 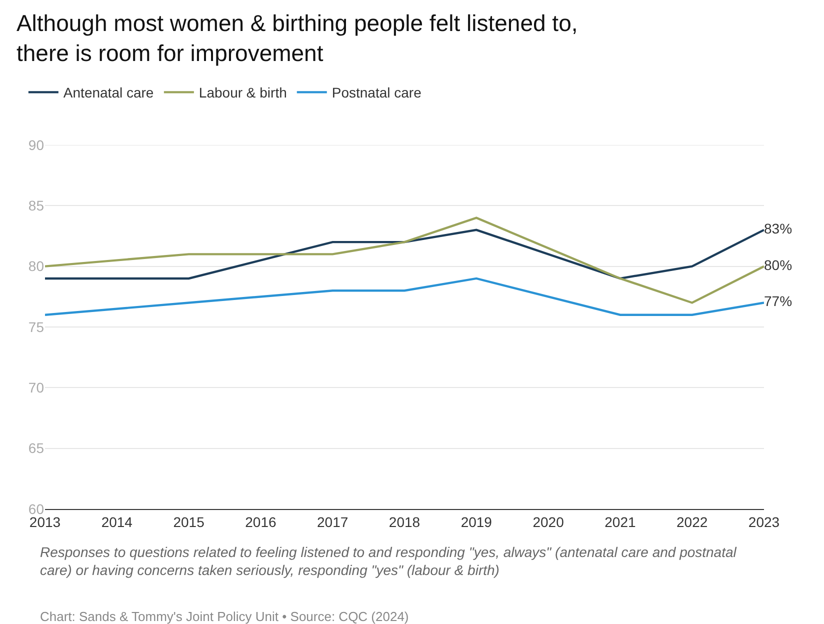 What do you see at coordinates (36, 144) in the screenshot?
I see `y-tick-label: 90` at bounding box center [36, 144].